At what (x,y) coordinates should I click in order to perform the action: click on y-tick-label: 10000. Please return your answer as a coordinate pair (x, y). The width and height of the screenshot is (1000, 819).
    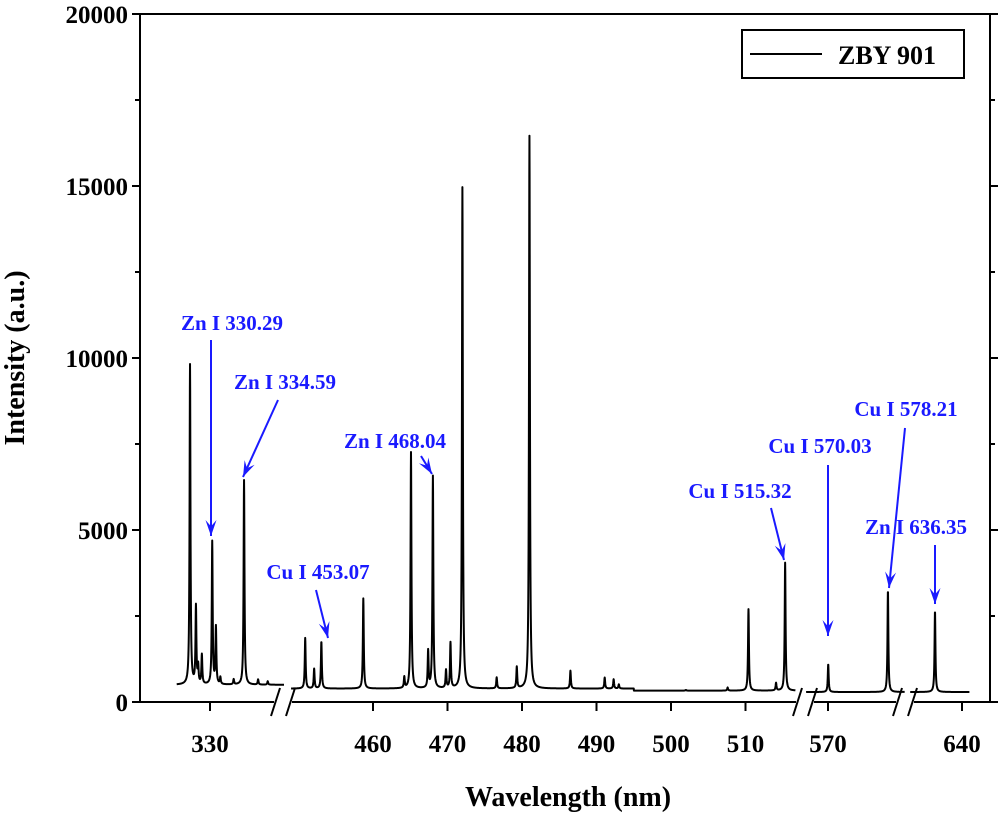
    Looking at the image, I should click on (97, 359).